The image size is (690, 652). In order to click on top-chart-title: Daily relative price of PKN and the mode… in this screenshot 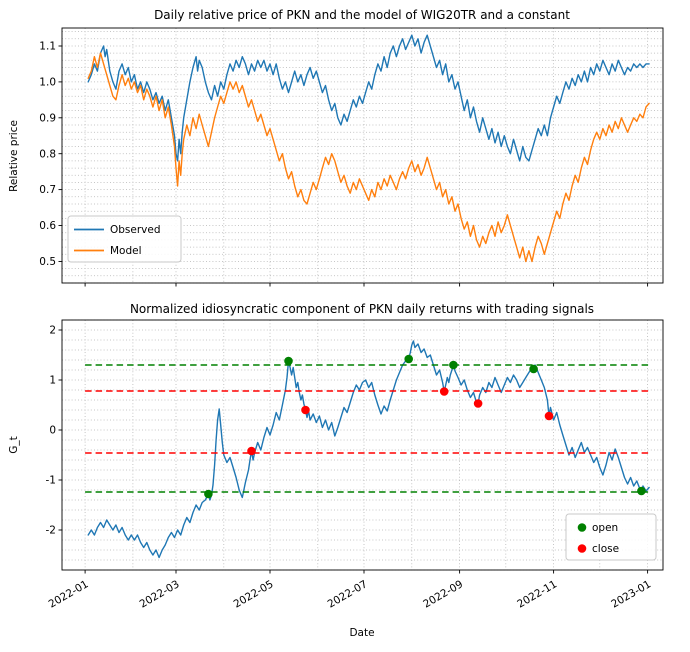, I will do `click(362, 15)`.